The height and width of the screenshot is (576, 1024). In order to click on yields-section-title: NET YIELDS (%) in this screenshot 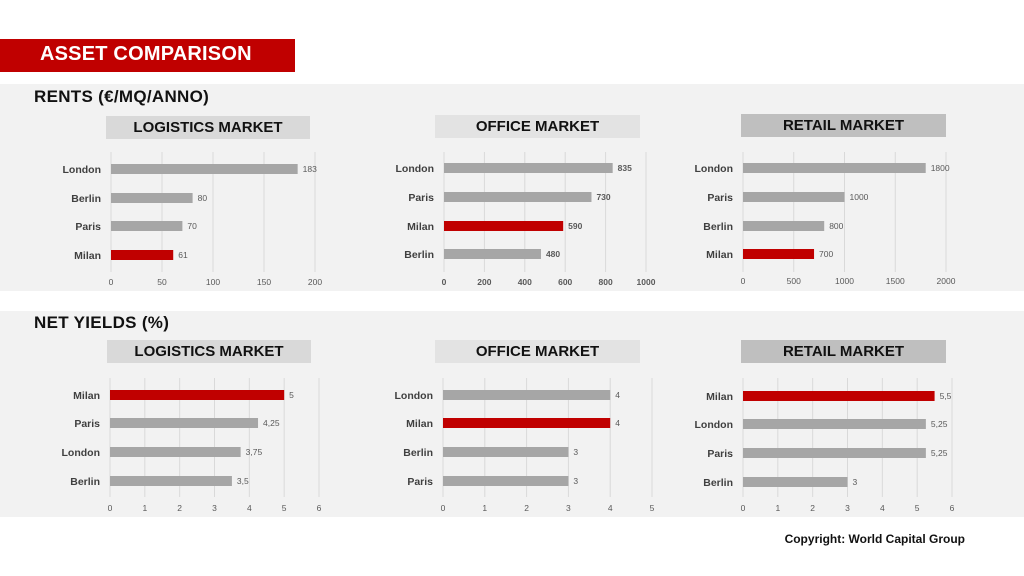, I will do `click(102, 322)`.